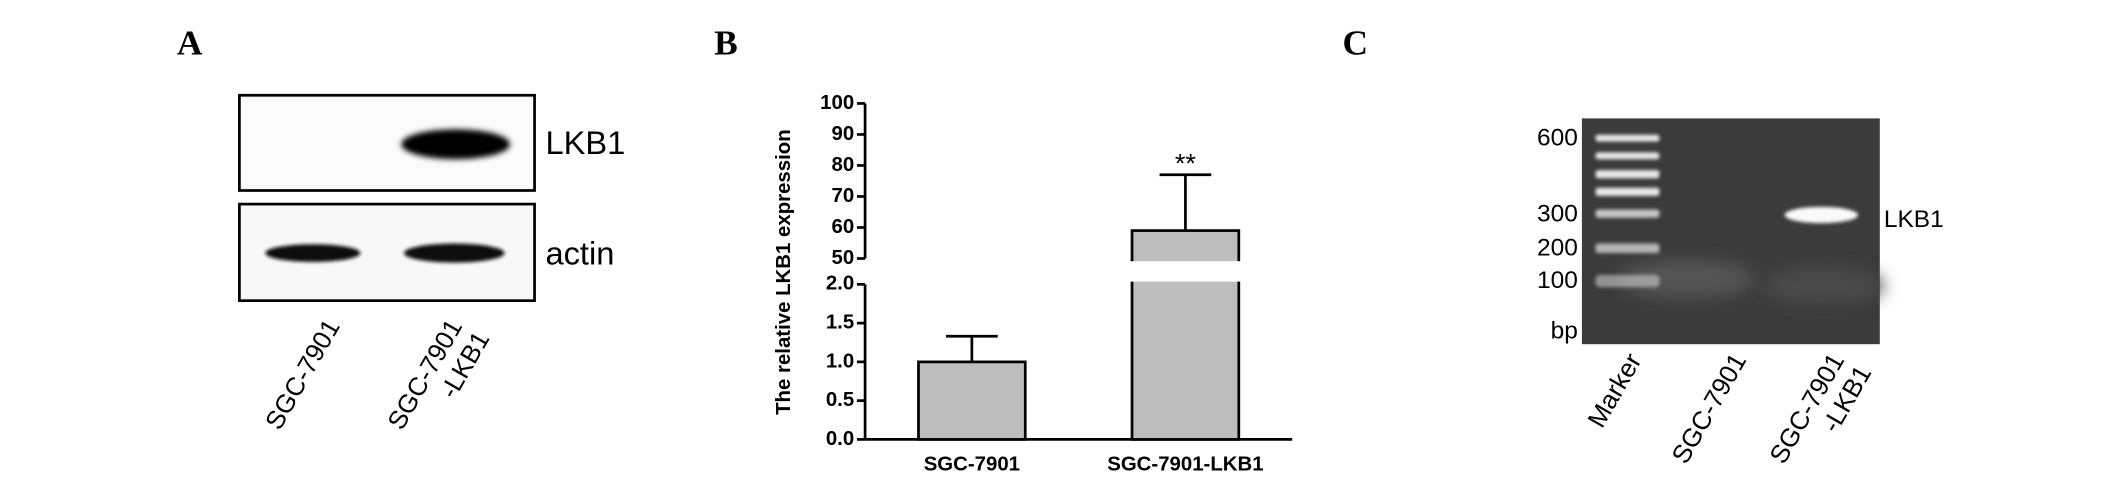 Image resolution: width=2126 pixels, height=483 pixels. I want to click on y-axis-label: The relative LKB1 expression, so click(784, 272).